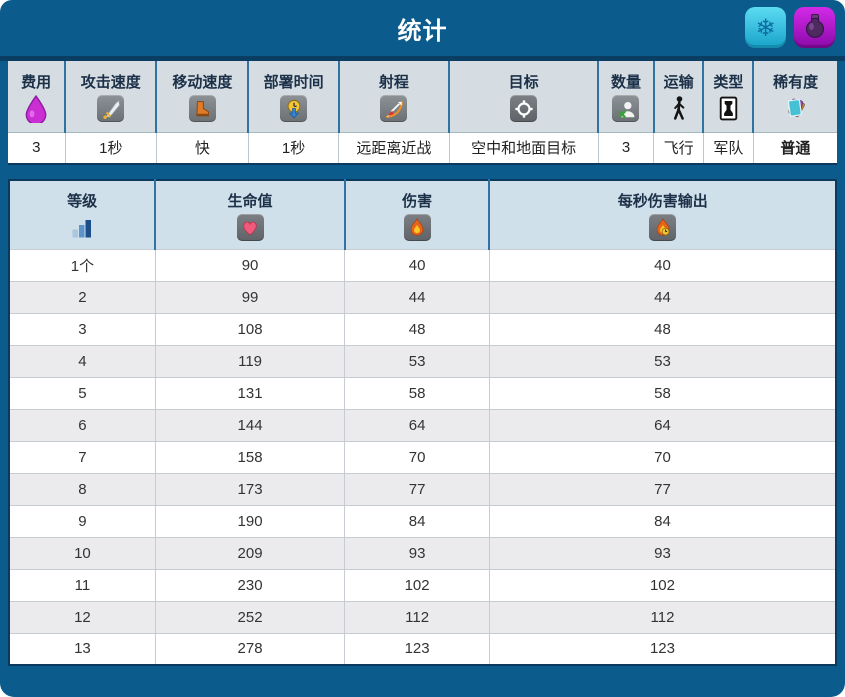  I want to click on level-row: 3 108 48 48, so click(422, 328).